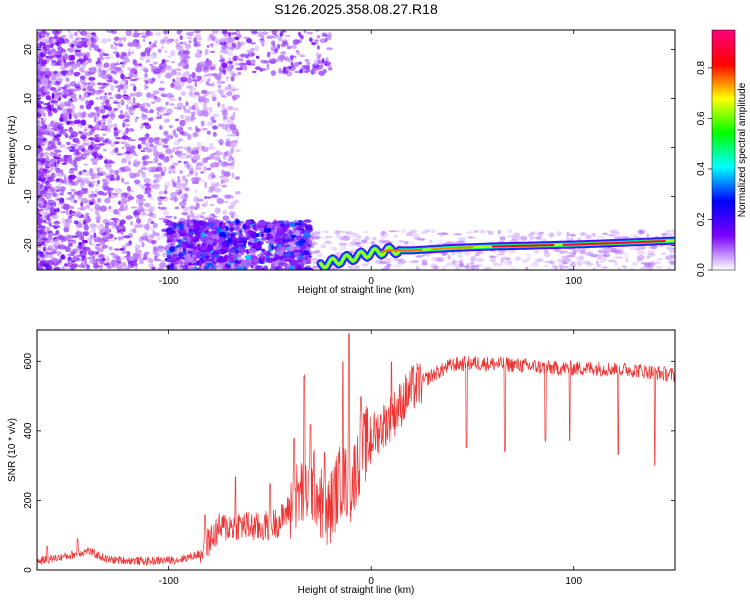  What do you see at coordinates (701, 270) in the screenshot?
I see `colorbar-tick-label: 0.0` at bounding box center [701, 270].